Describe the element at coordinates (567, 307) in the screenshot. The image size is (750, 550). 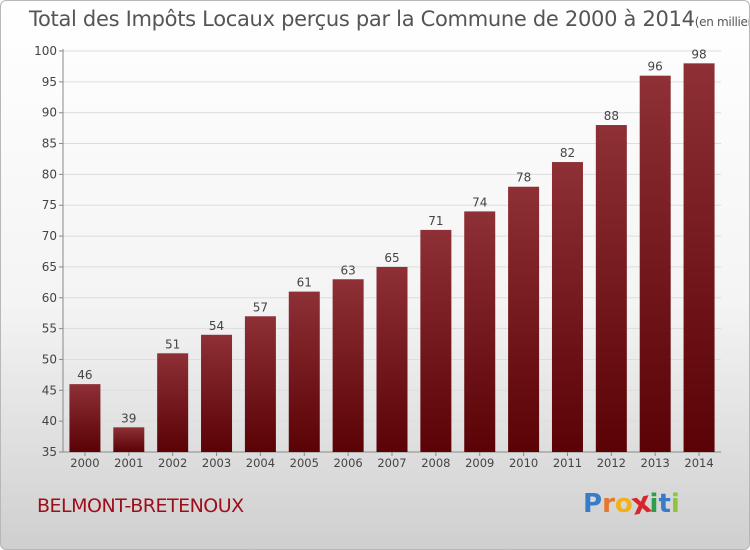
I see `bar-2011` at that location.